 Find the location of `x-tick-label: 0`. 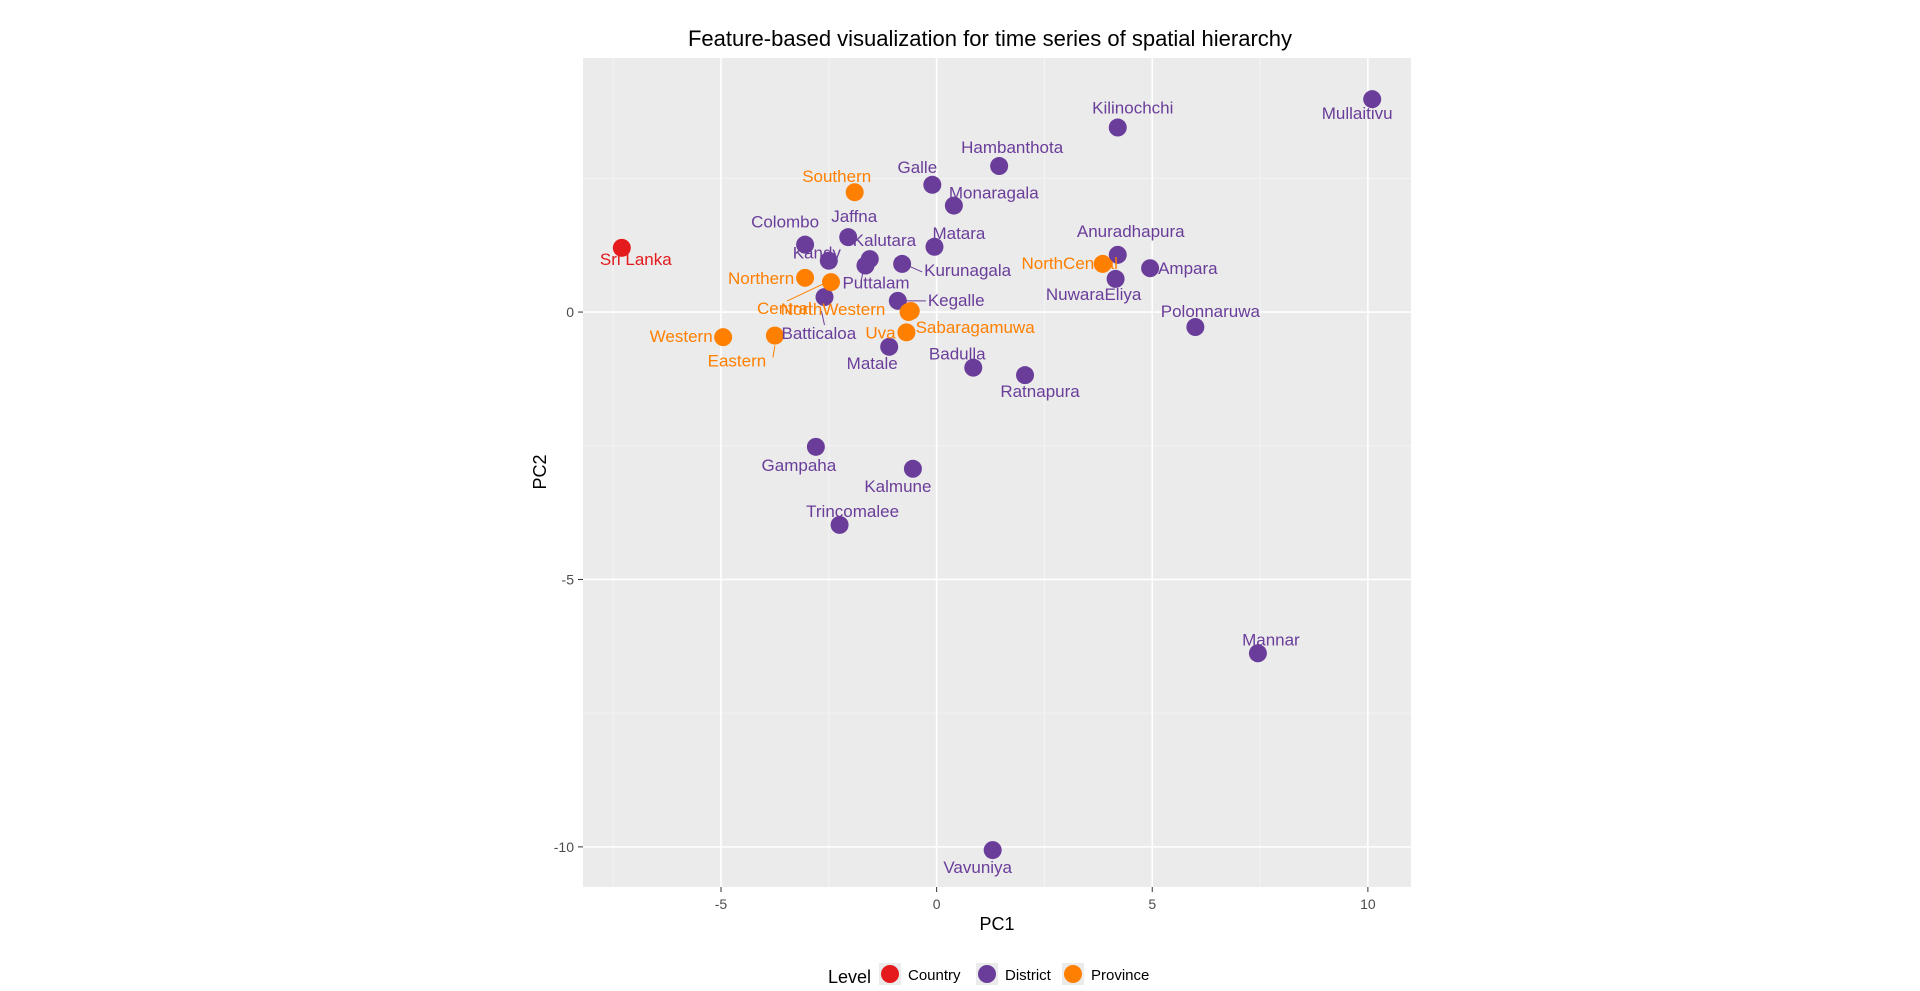

x-tick-label: 0 is located at coordinates (937, 904).